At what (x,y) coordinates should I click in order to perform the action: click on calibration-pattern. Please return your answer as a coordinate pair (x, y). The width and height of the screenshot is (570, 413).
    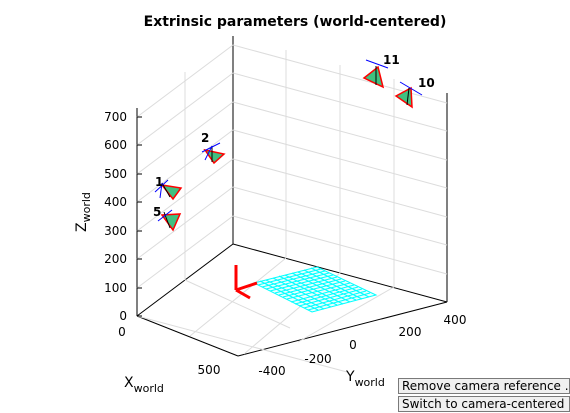
    Looking at the image, I should click on (315, 289).